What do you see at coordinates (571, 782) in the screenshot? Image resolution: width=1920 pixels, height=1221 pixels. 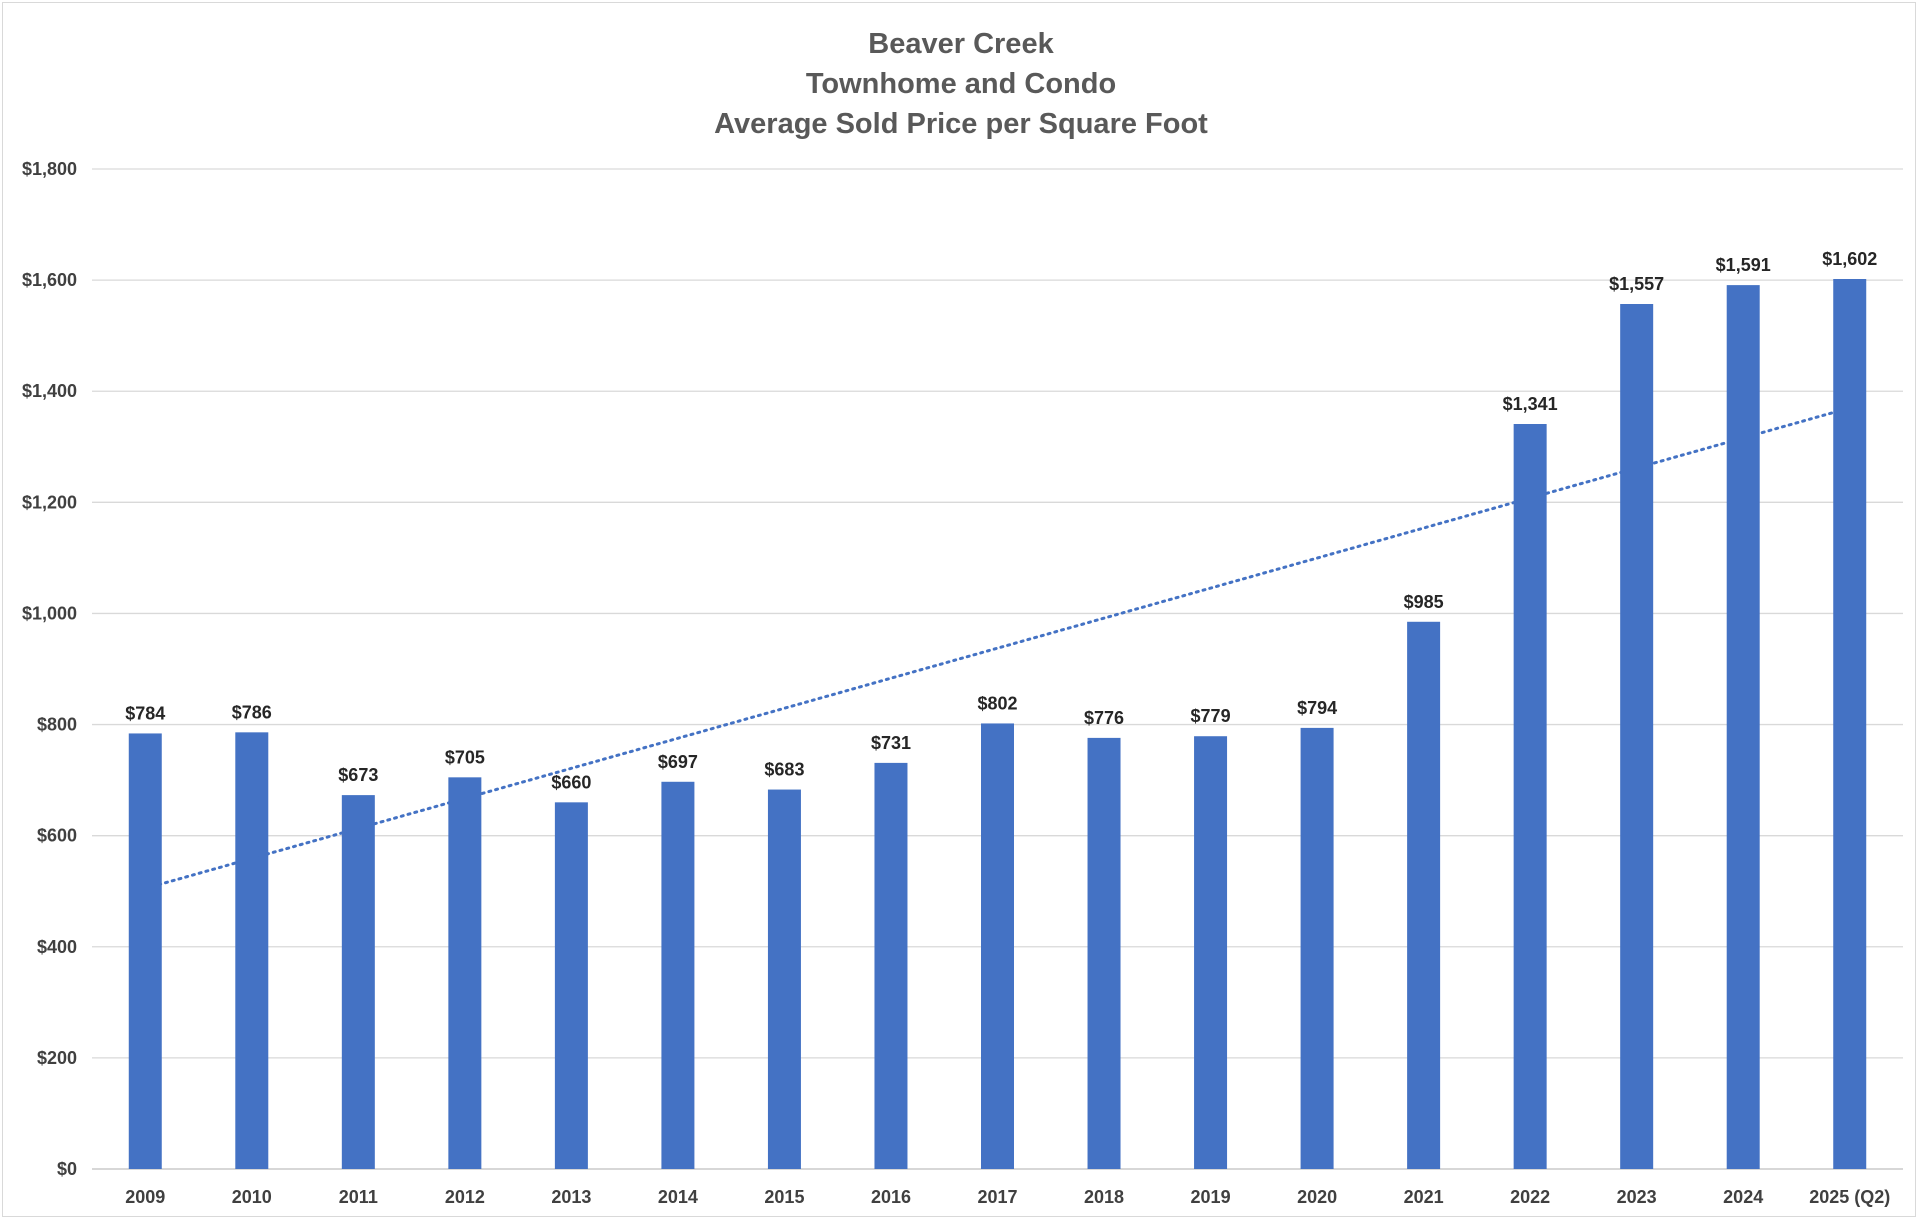 I see `data-label: $660` at bounding box center [571, 782].